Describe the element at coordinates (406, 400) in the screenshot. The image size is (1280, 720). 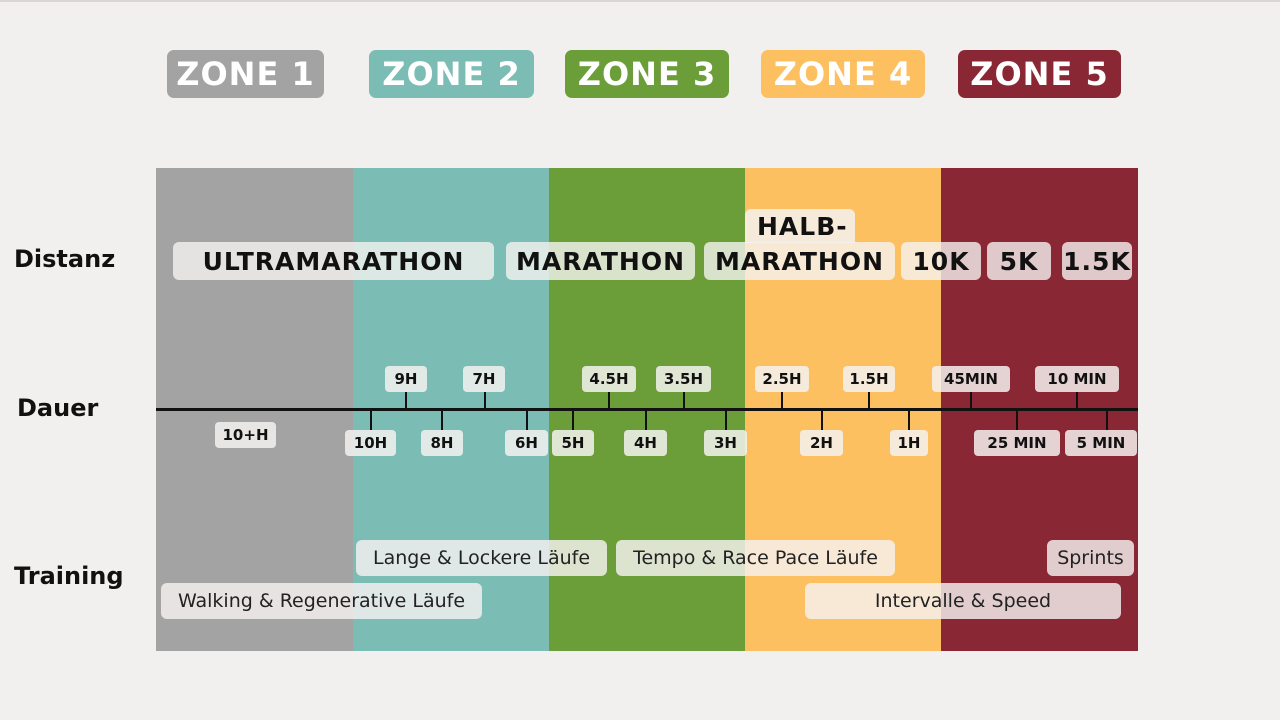
I see `tick-9h` at that location.